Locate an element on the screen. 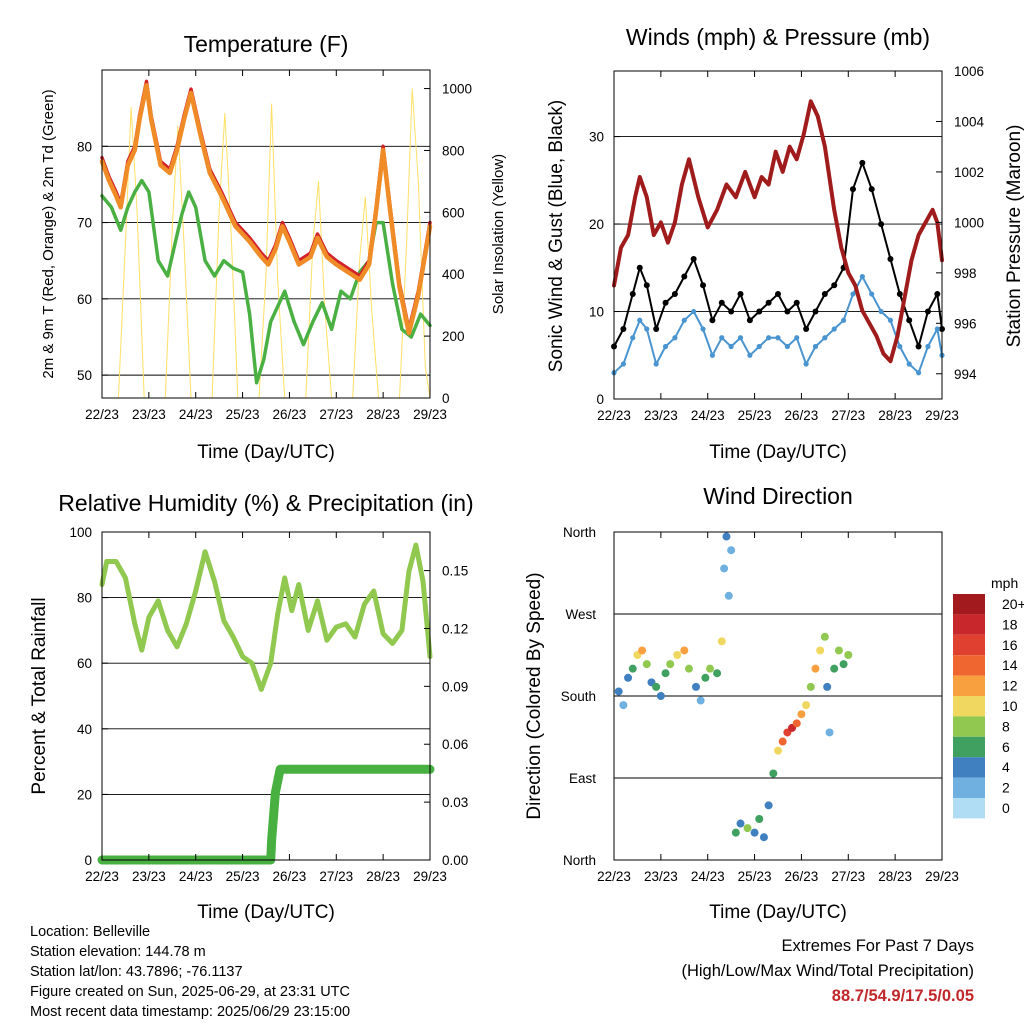 This screenshot has width=1024, height=1024. humidity-series-rh is located at coordinates (266, 617).